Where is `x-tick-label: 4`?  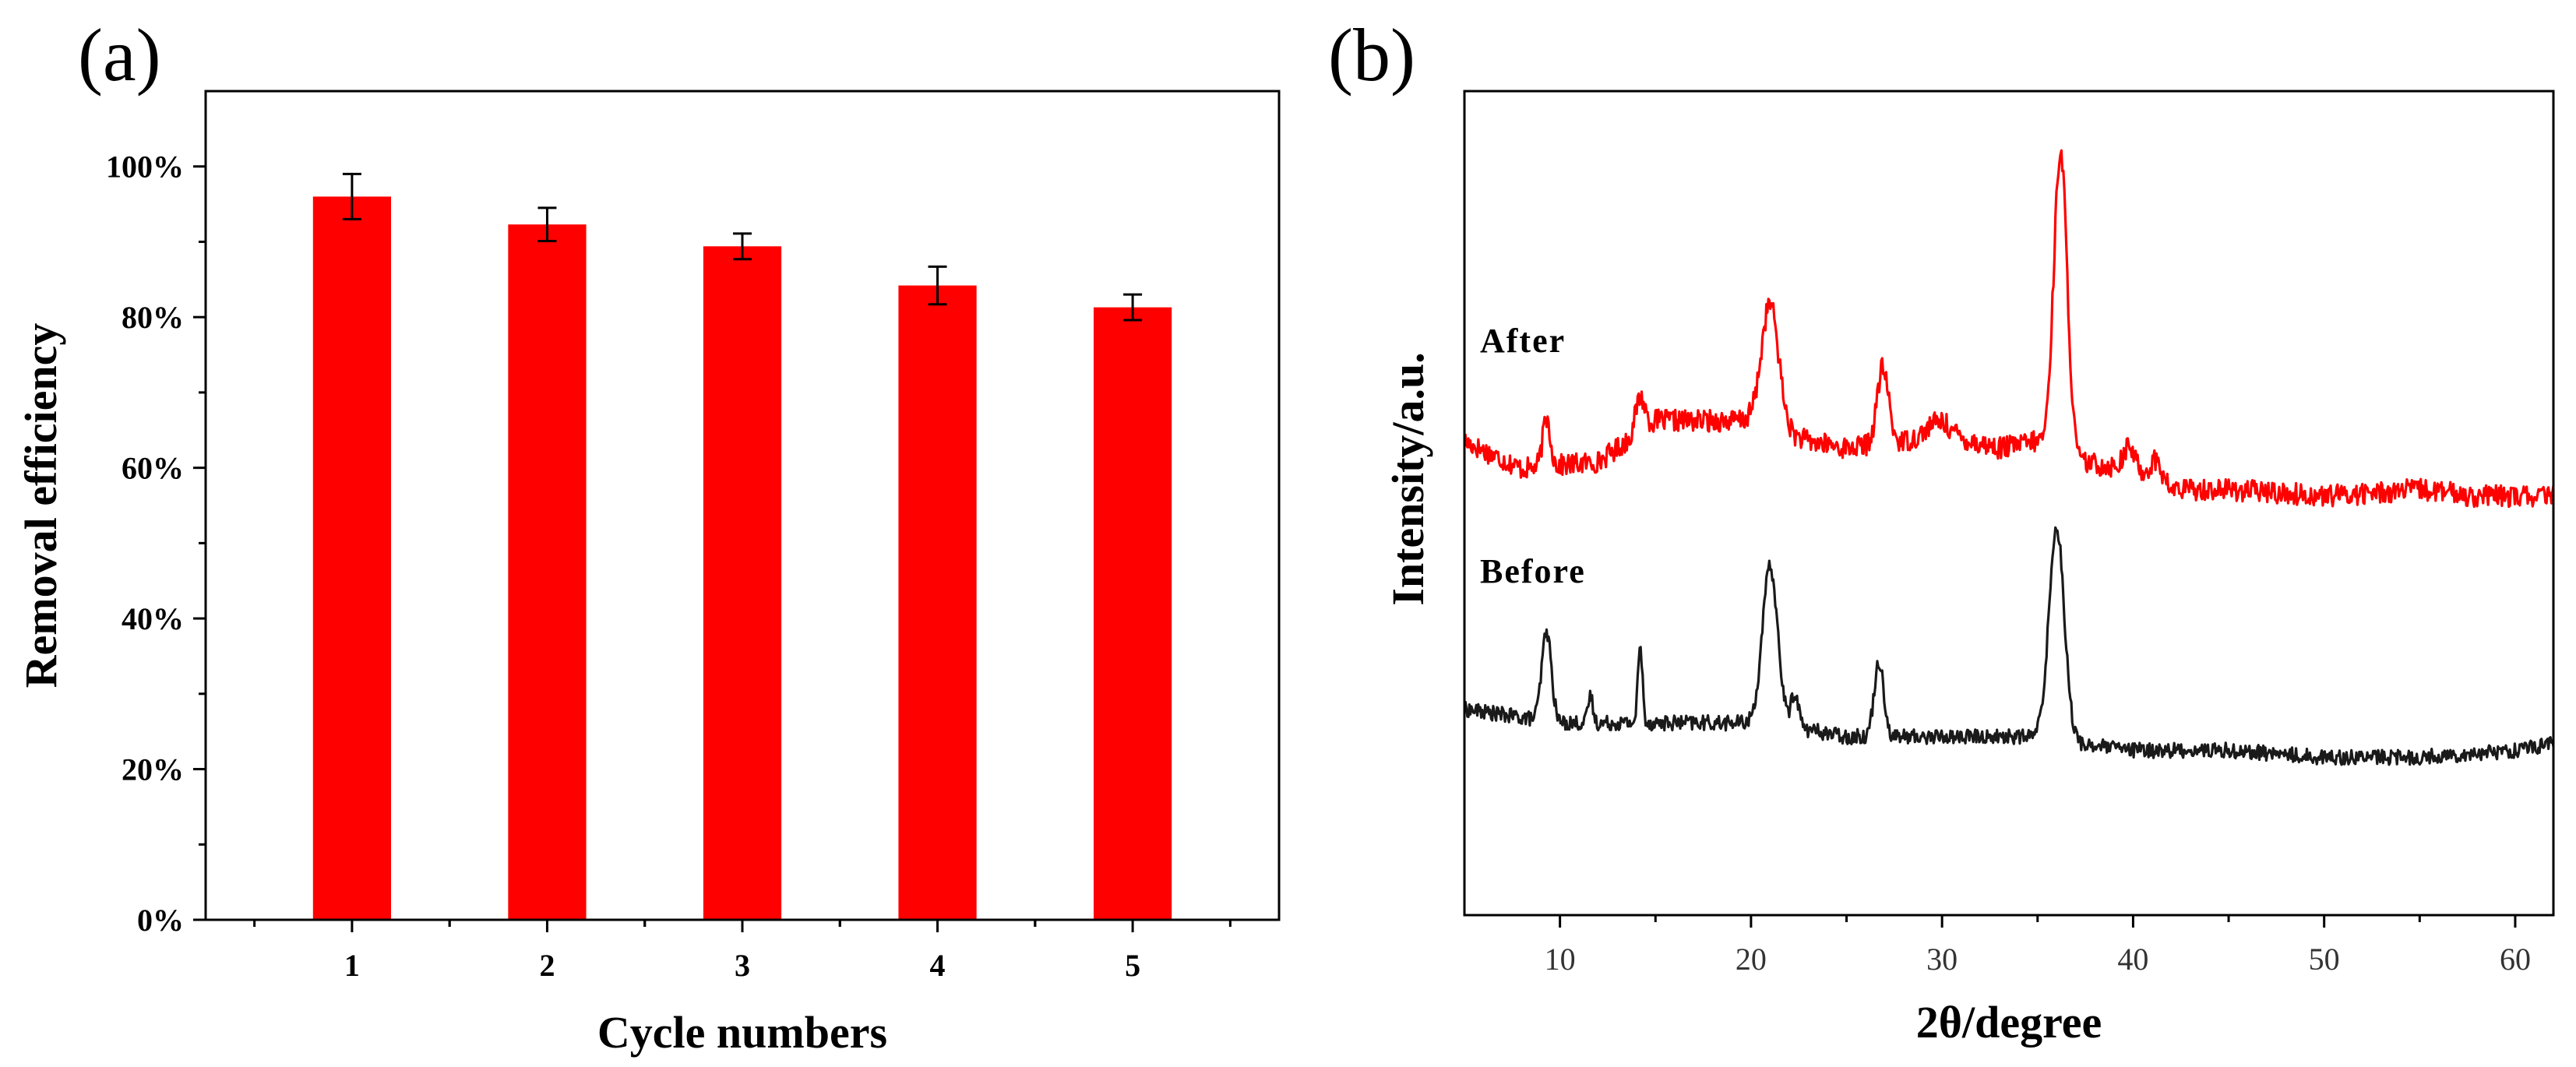
x-tick-label: 4 is located at coordinates (938, 965).